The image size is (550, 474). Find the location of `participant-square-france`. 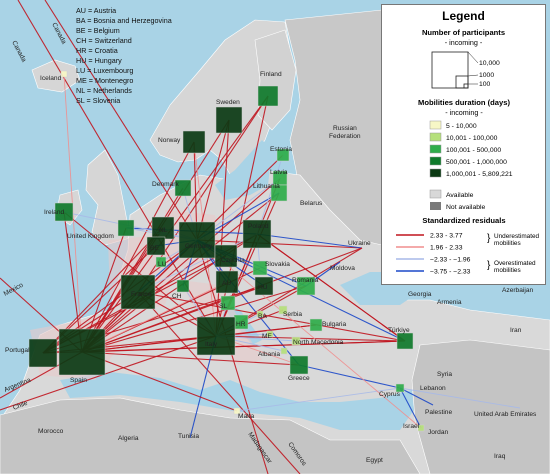

participant-square-france is located at coordinates (138, 292).